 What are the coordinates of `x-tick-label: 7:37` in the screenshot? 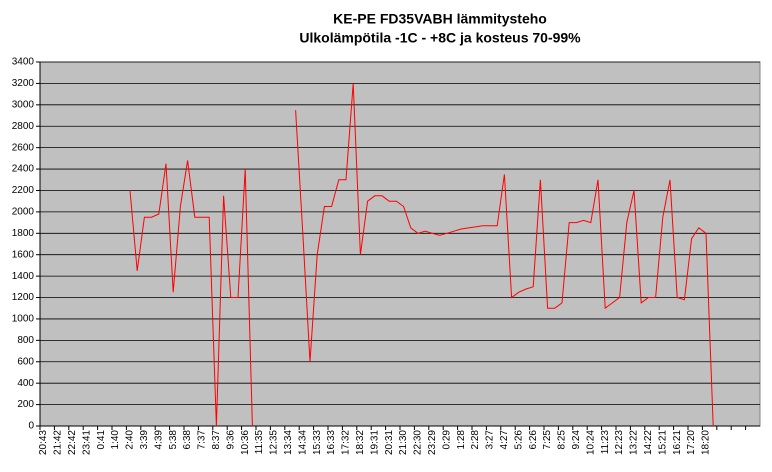 It's located at (202, 440).